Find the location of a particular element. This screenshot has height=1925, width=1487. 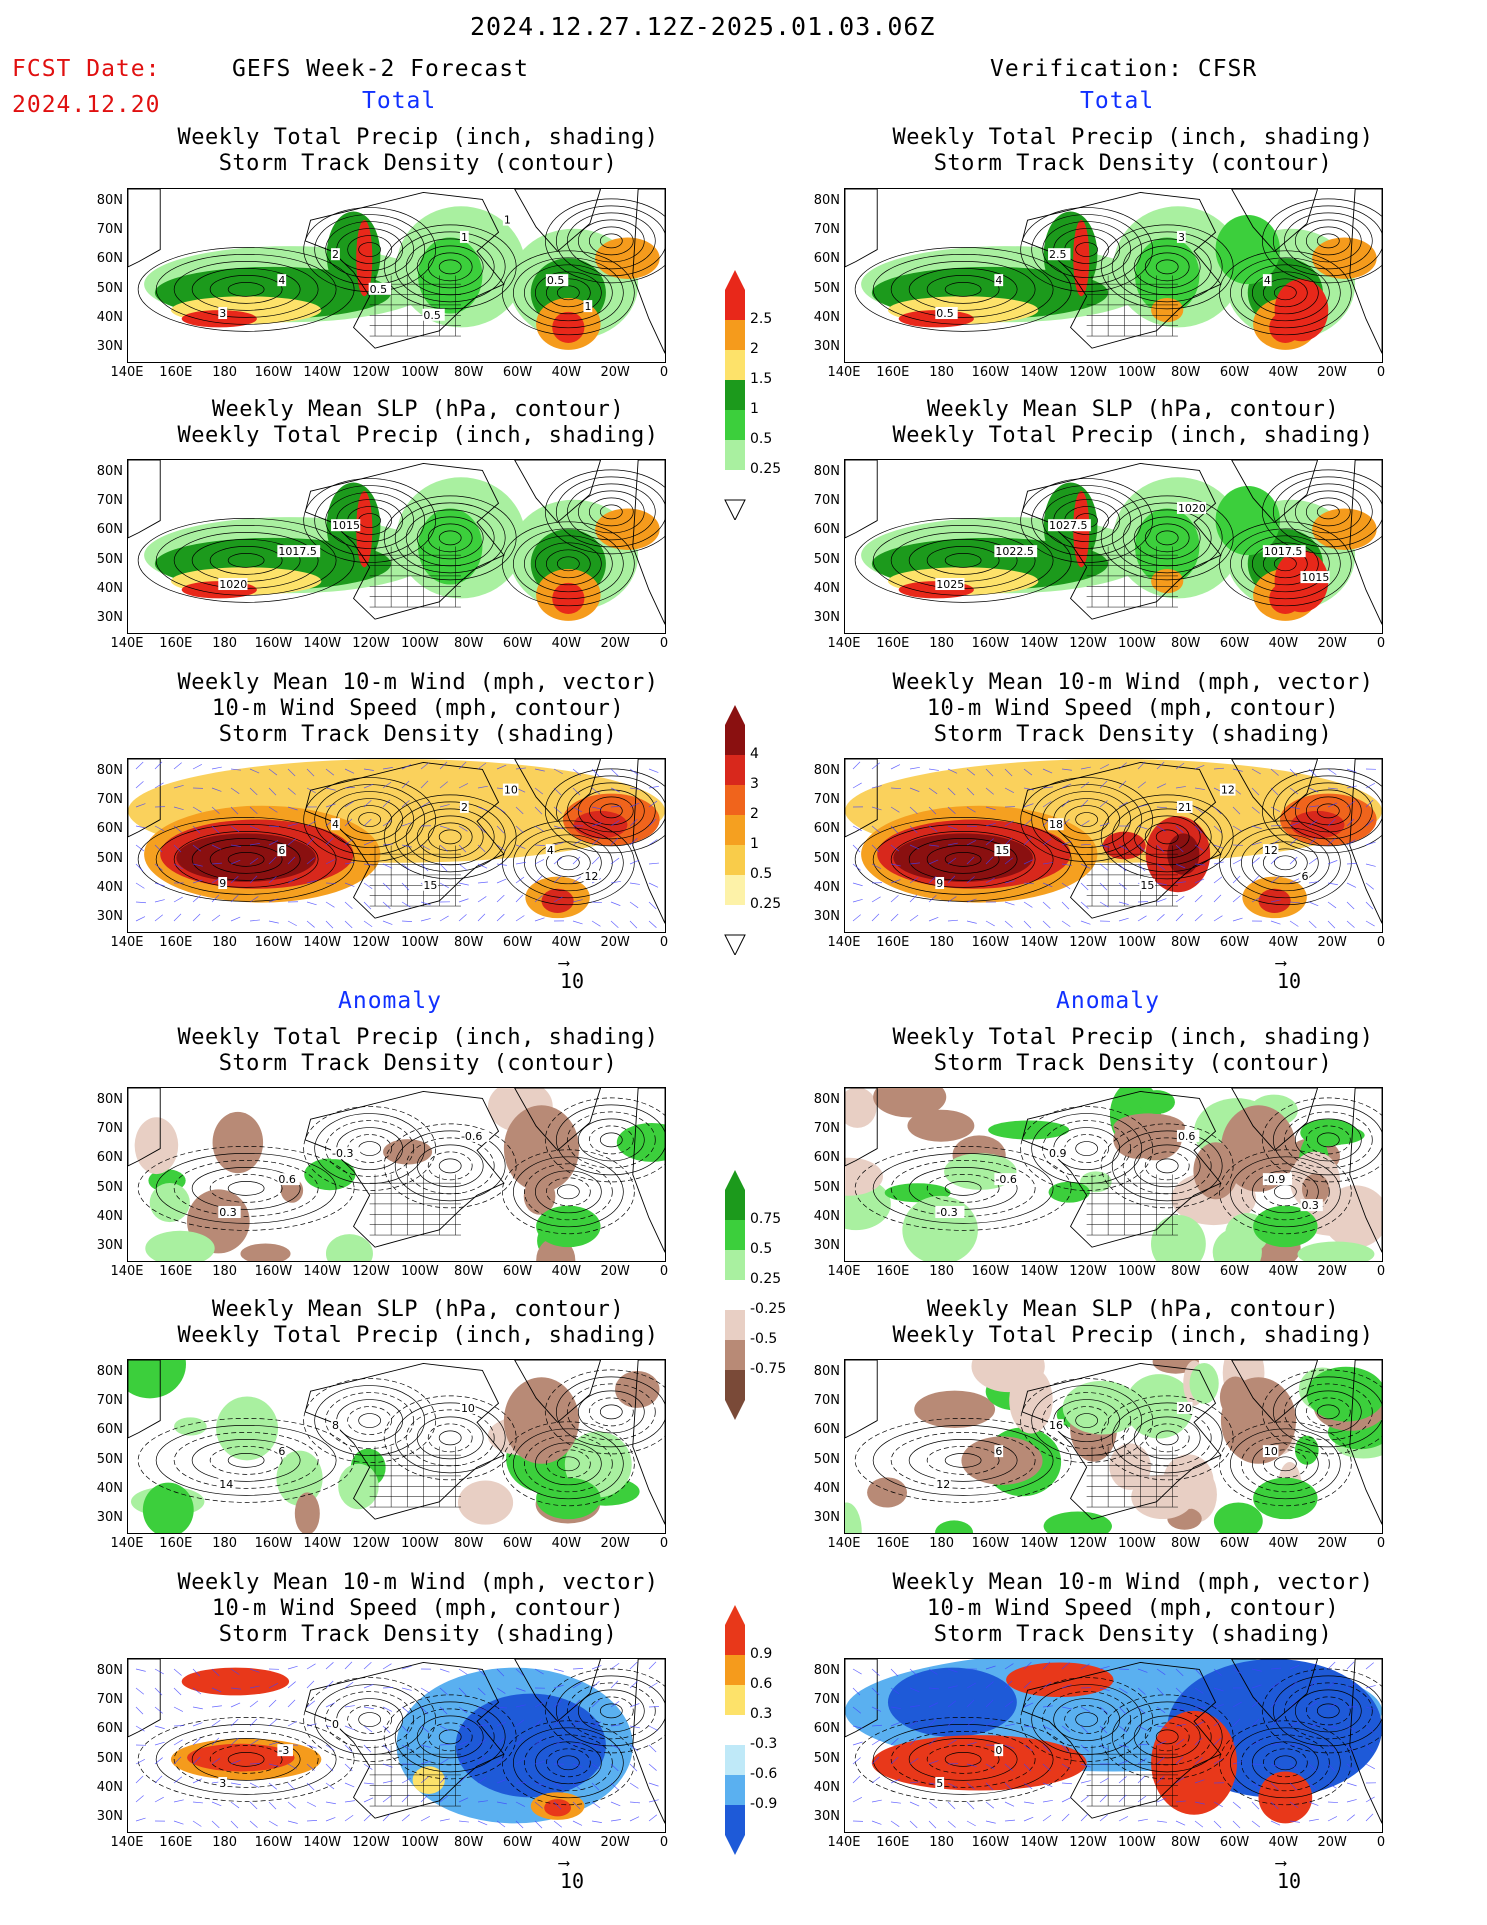

date-range-title: 2024.12.27.12Z-2025.01.03.06Z is located at coordinates (703, 26).